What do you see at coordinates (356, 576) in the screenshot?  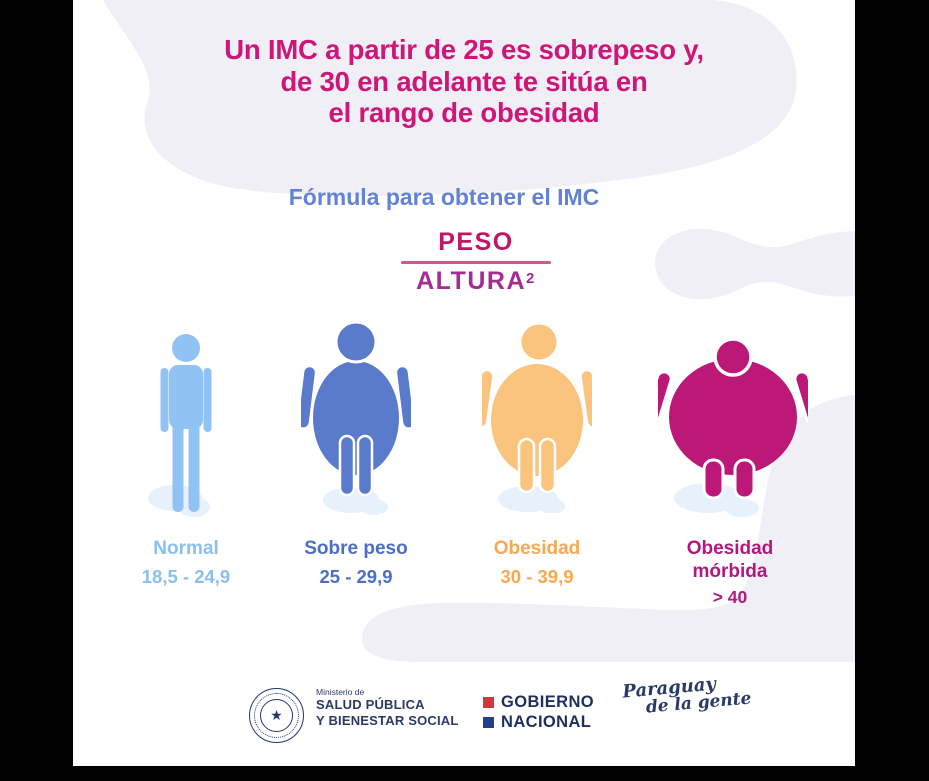 I see `category-range: 25 - 29,9` at bounding box center [356, 576].